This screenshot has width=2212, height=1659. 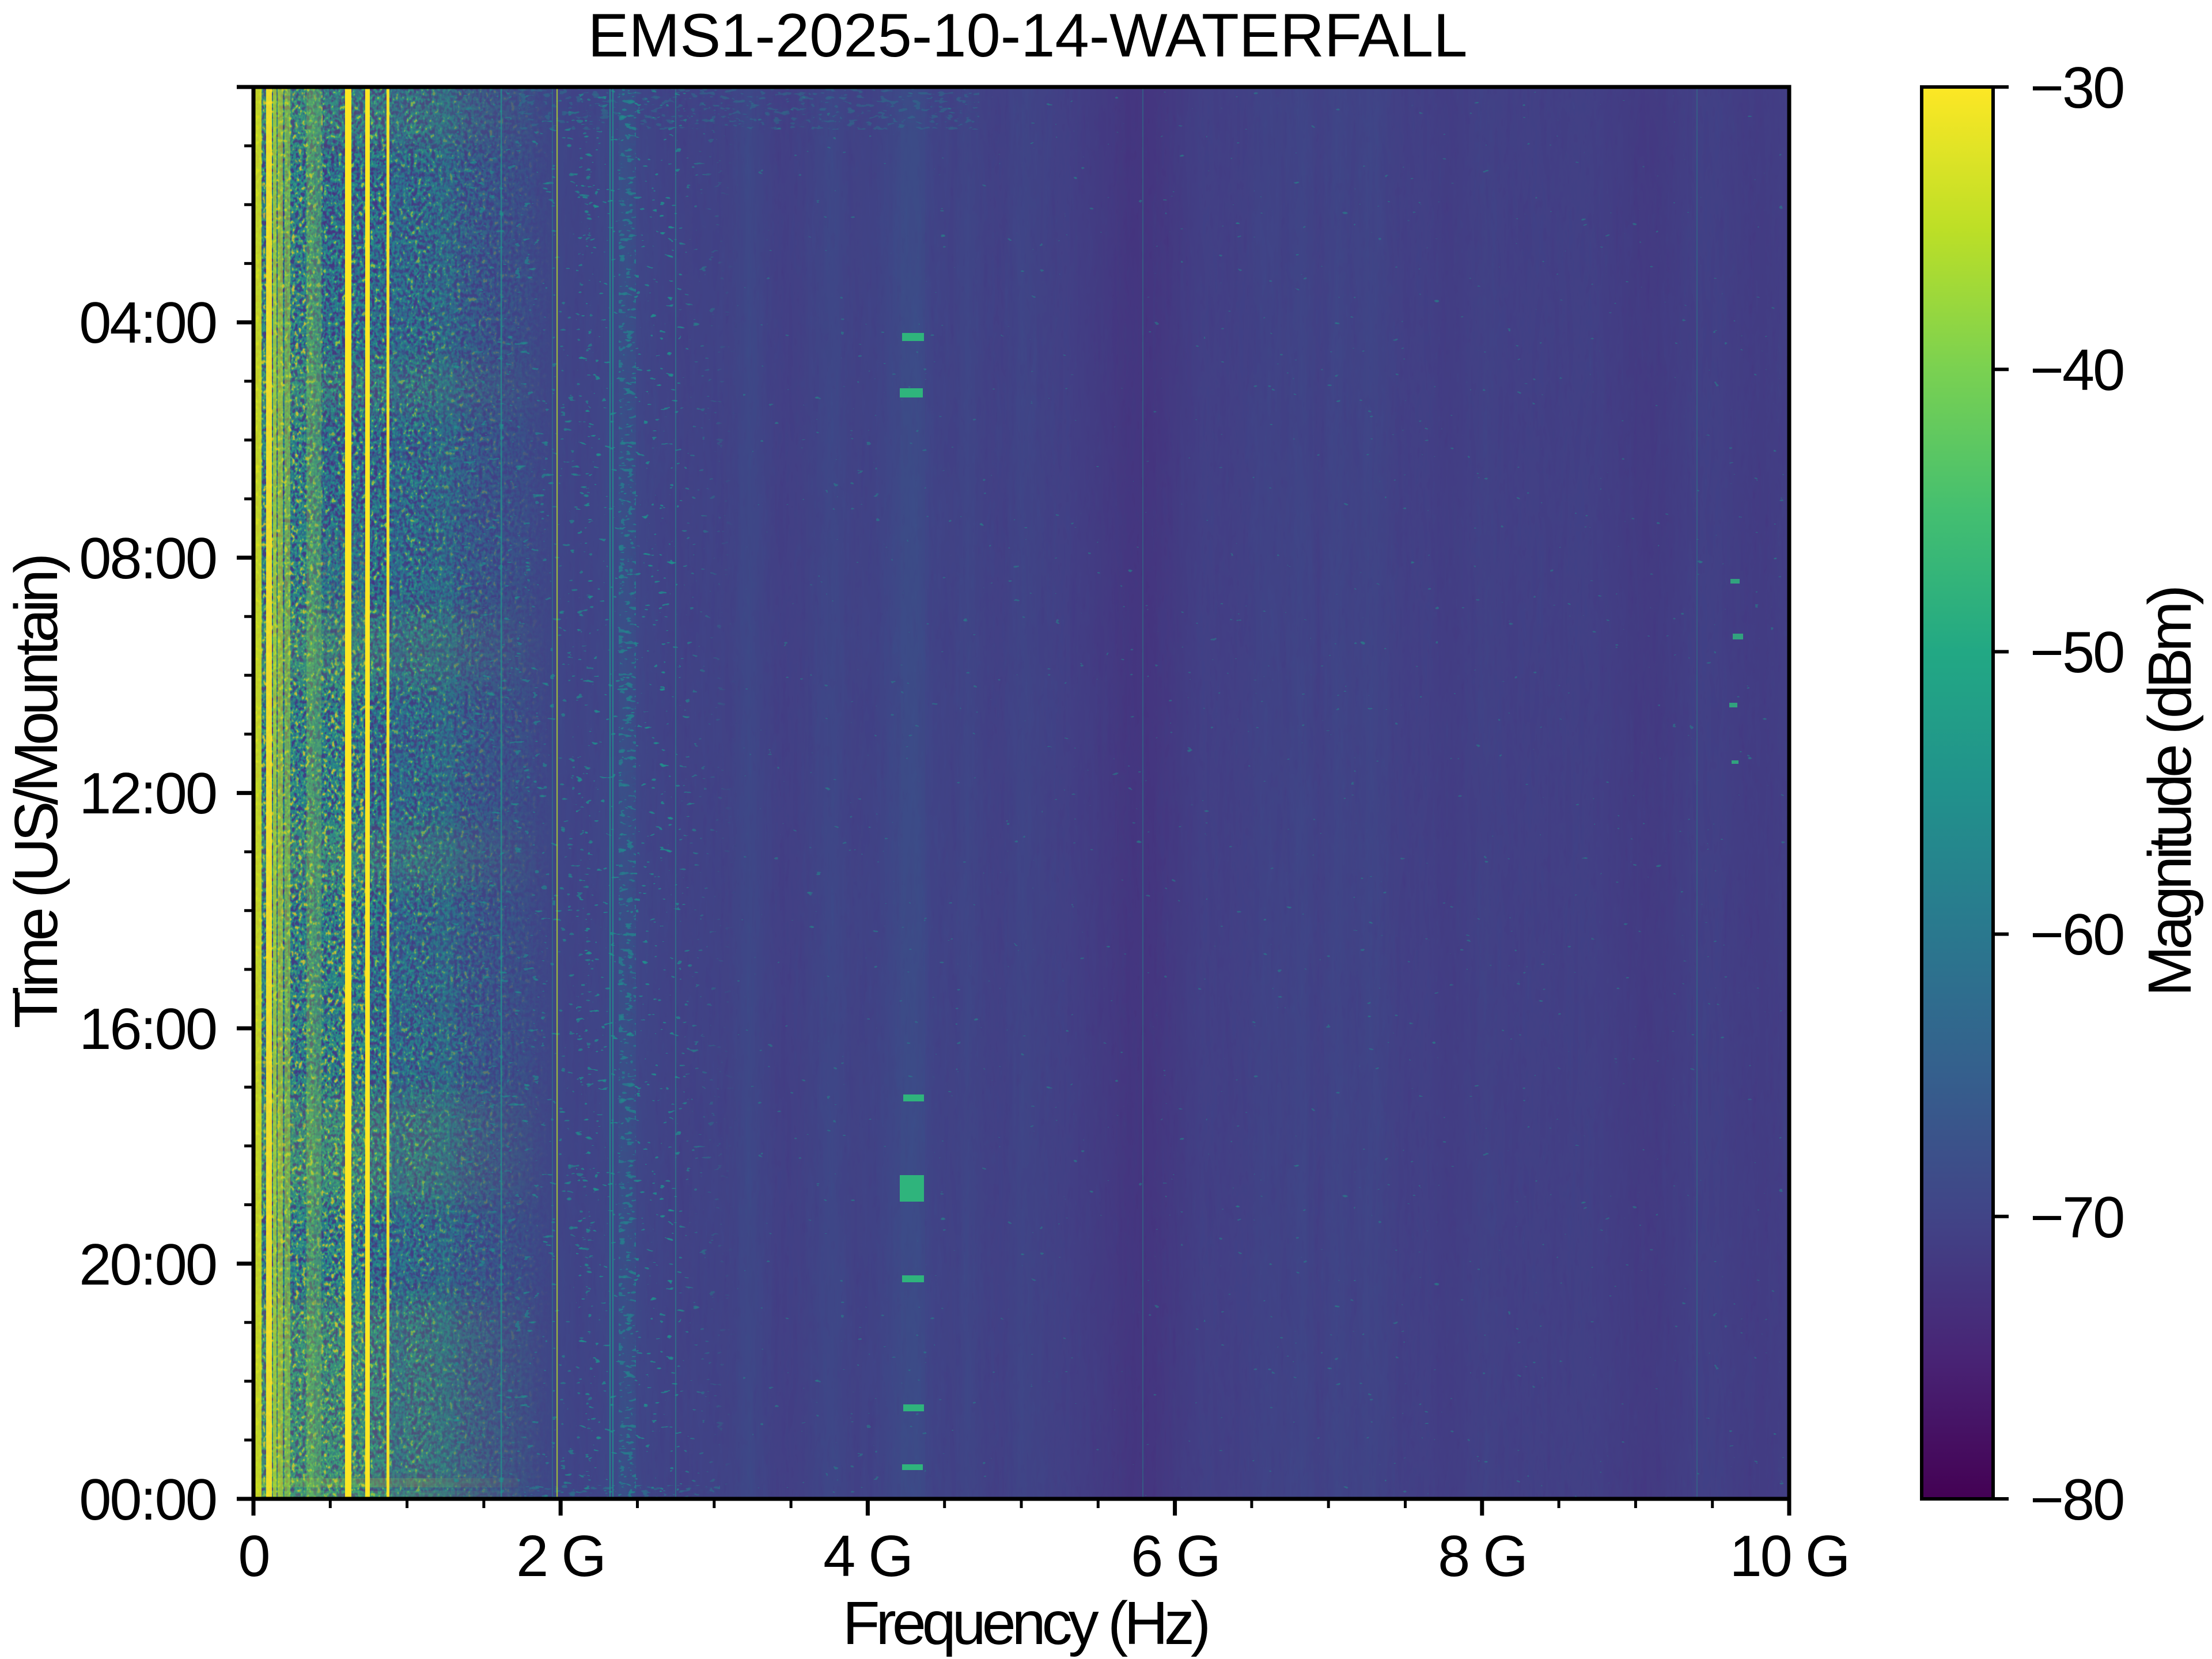 I want to click on svg-text: 0, so click(x=253, y=1556).